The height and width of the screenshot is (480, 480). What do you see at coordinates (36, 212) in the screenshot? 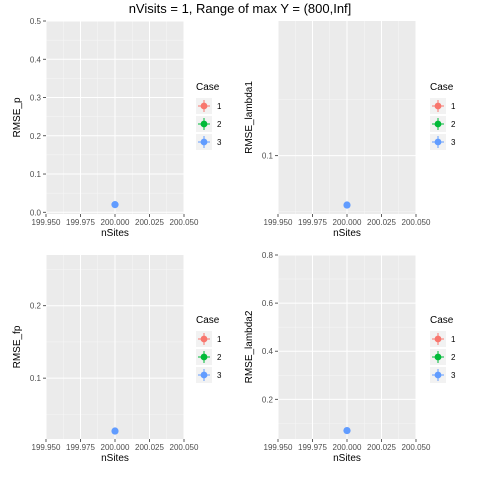
I see `y-tick-label: 0.0` at bounding box center [36, 212].